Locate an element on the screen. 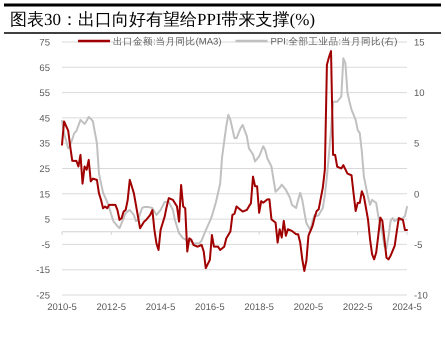  y-tick-label: 55 is located at coordinates (44, 94).